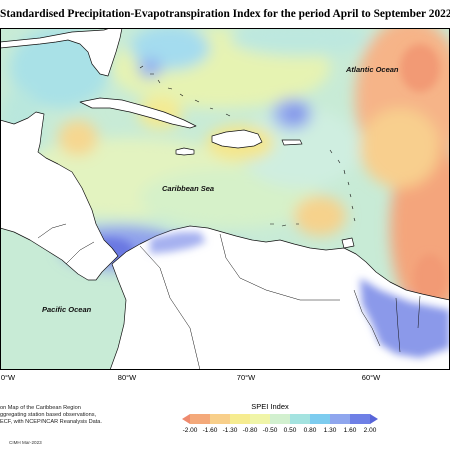  What do you see at coordinates (330, 430) in the screenshot?
I see `legend-tick-label: 1.30` at bounding box center [330, 430].